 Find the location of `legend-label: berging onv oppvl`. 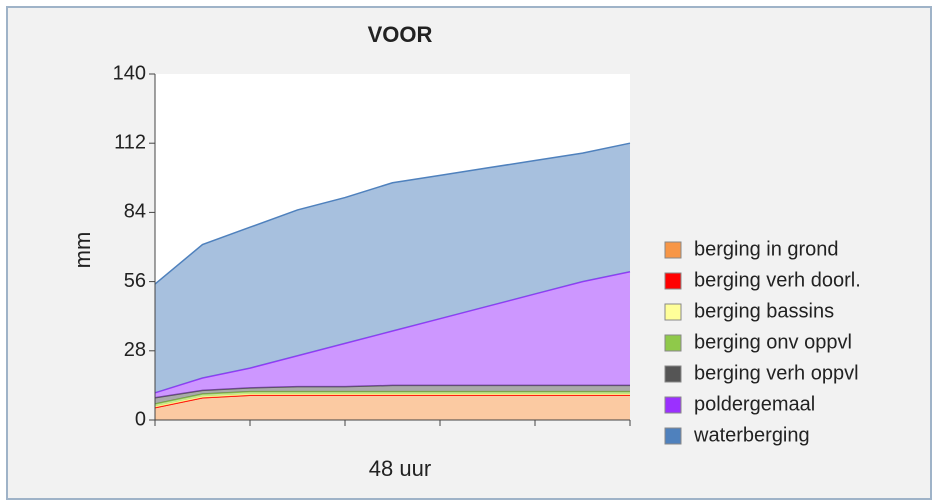

legend-label: berging onv oppvl is located at coordinates (773, 342).